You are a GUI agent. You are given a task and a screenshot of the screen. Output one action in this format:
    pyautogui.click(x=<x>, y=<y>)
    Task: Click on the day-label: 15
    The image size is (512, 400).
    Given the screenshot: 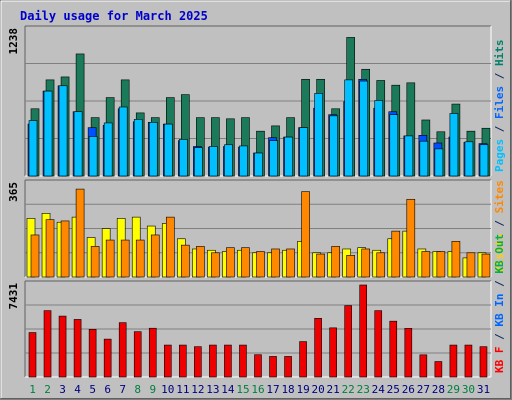 What is the action you would take?
    pyautogui.click(x=242, y=389)
    